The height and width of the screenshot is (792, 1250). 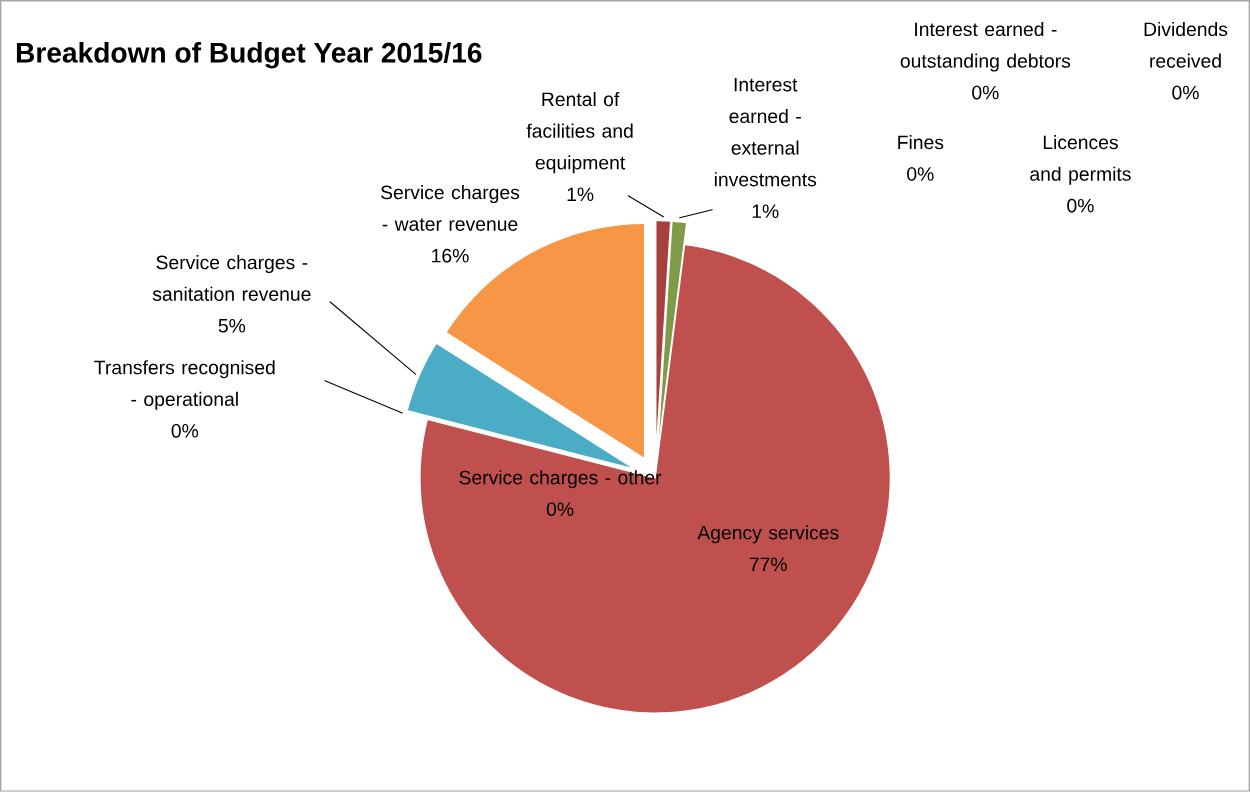 What do you see at coordinates (768, 564) in the screenshot?
I see `data-label: 77%` at bounding box center [768, 564].